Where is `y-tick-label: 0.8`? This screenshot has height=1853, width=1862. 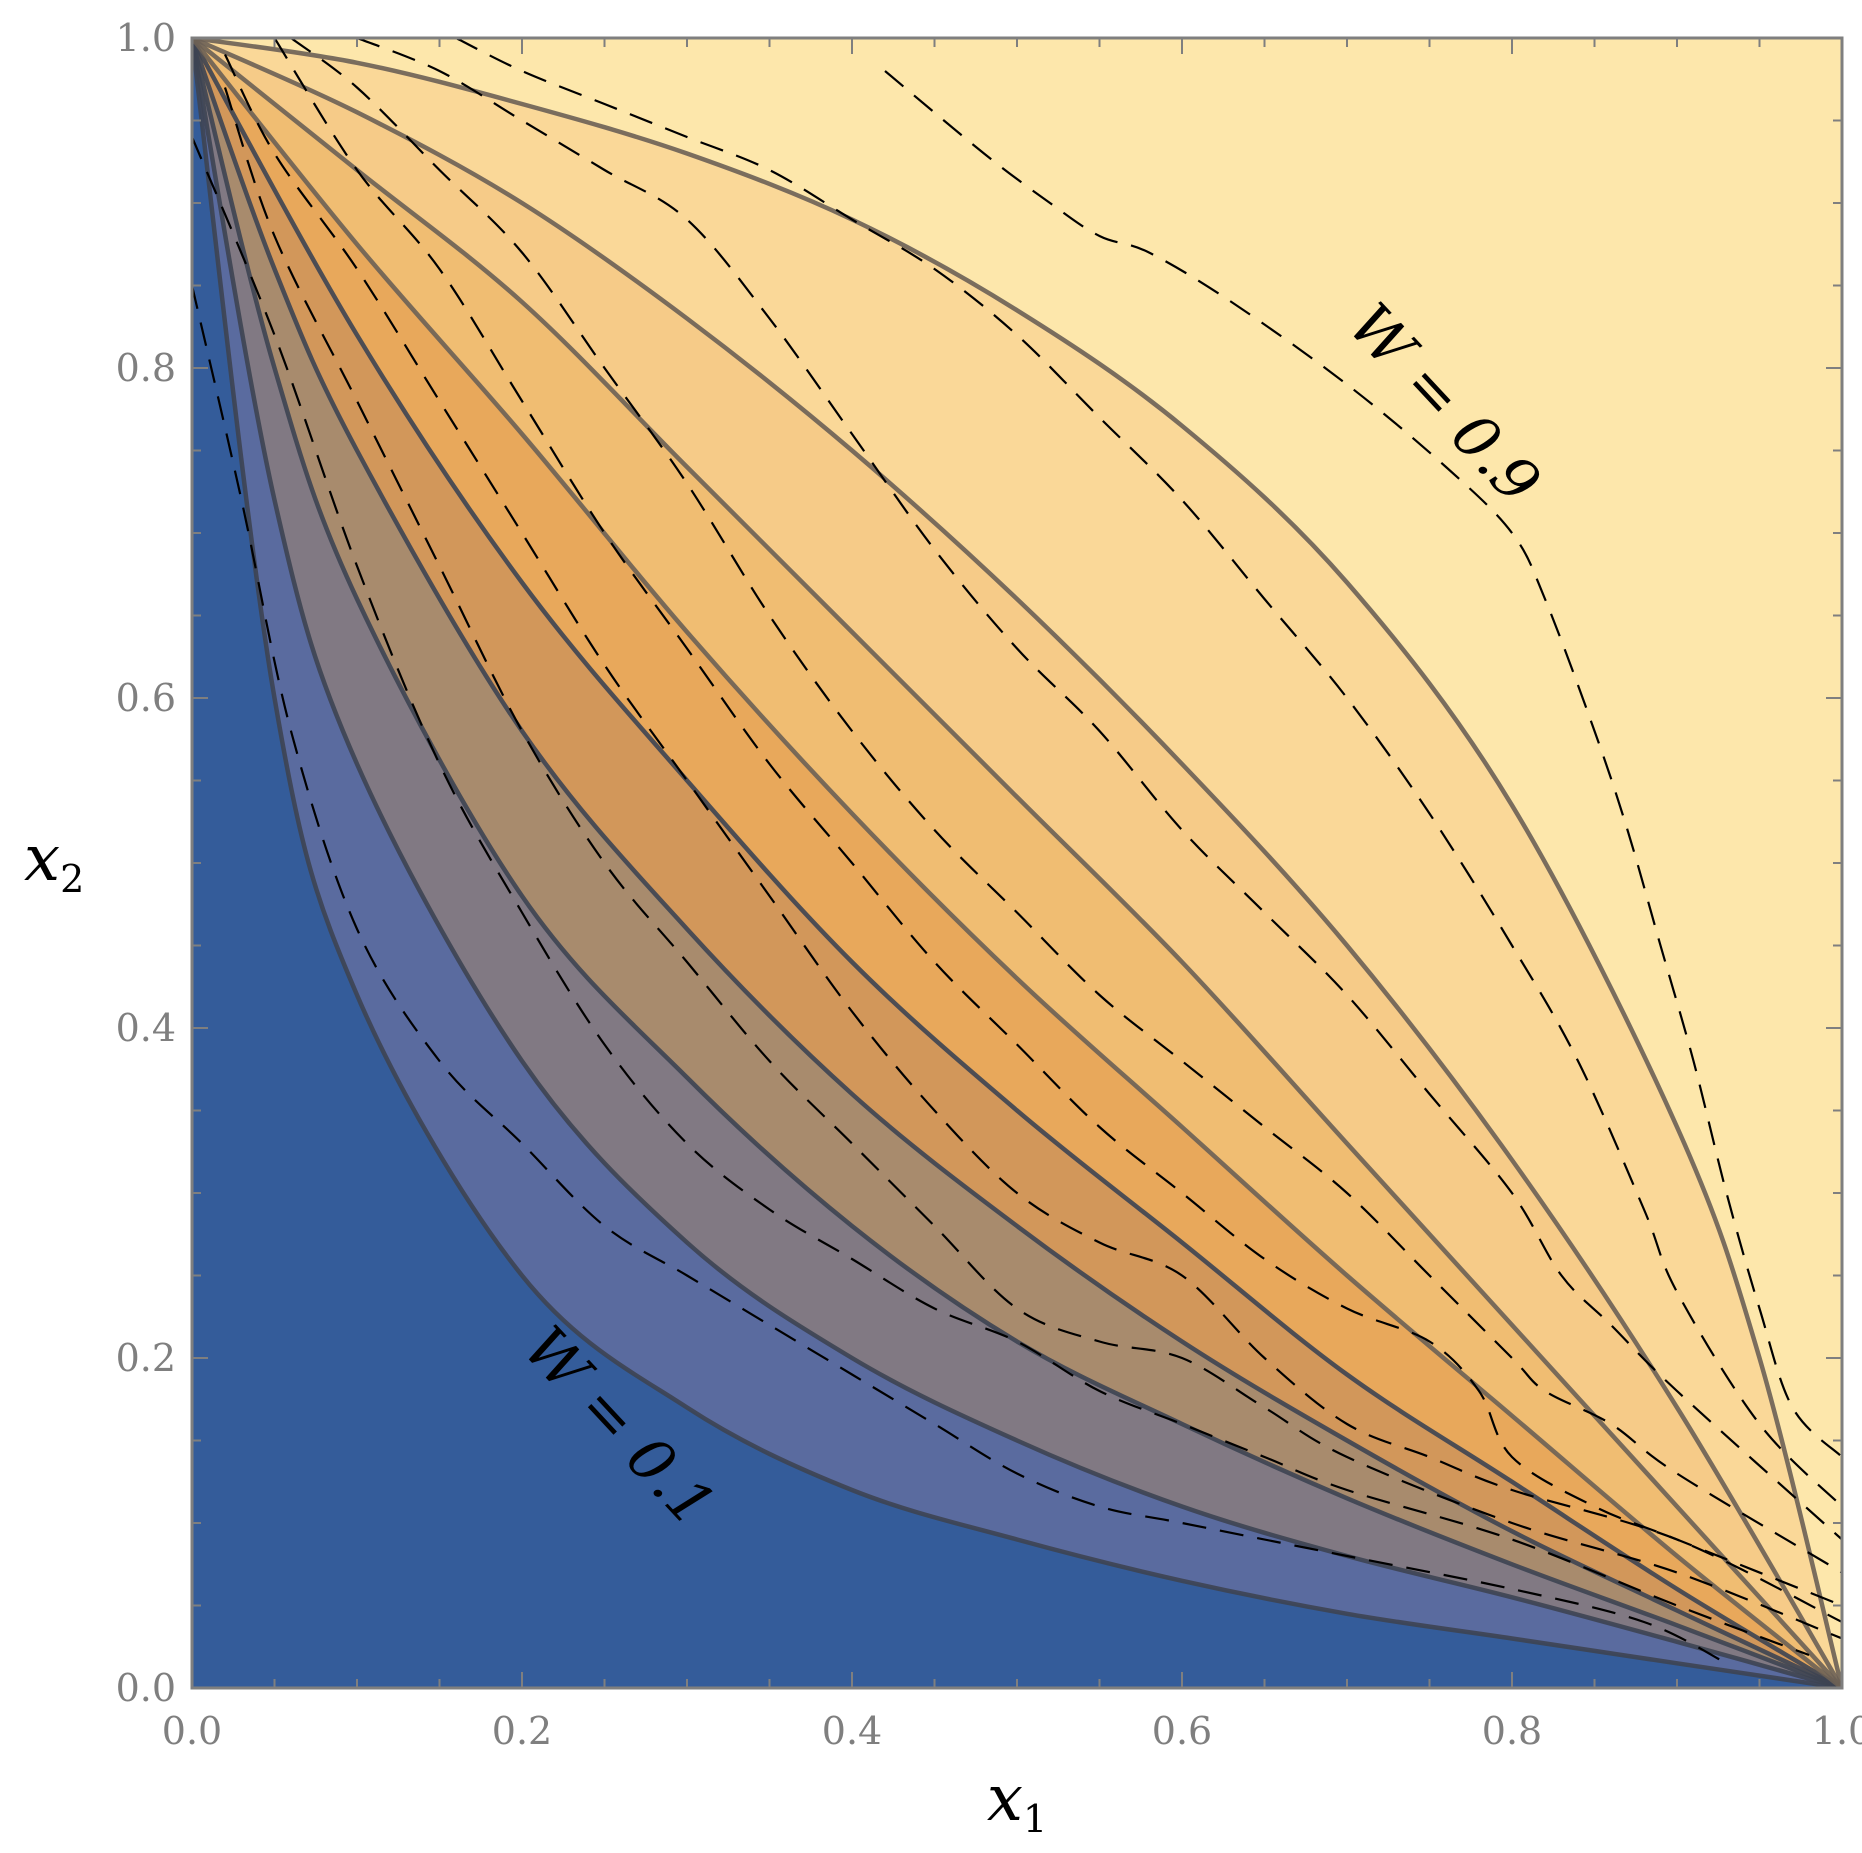 y-tick-label: 0.8 is located at coordinates (146, 368).